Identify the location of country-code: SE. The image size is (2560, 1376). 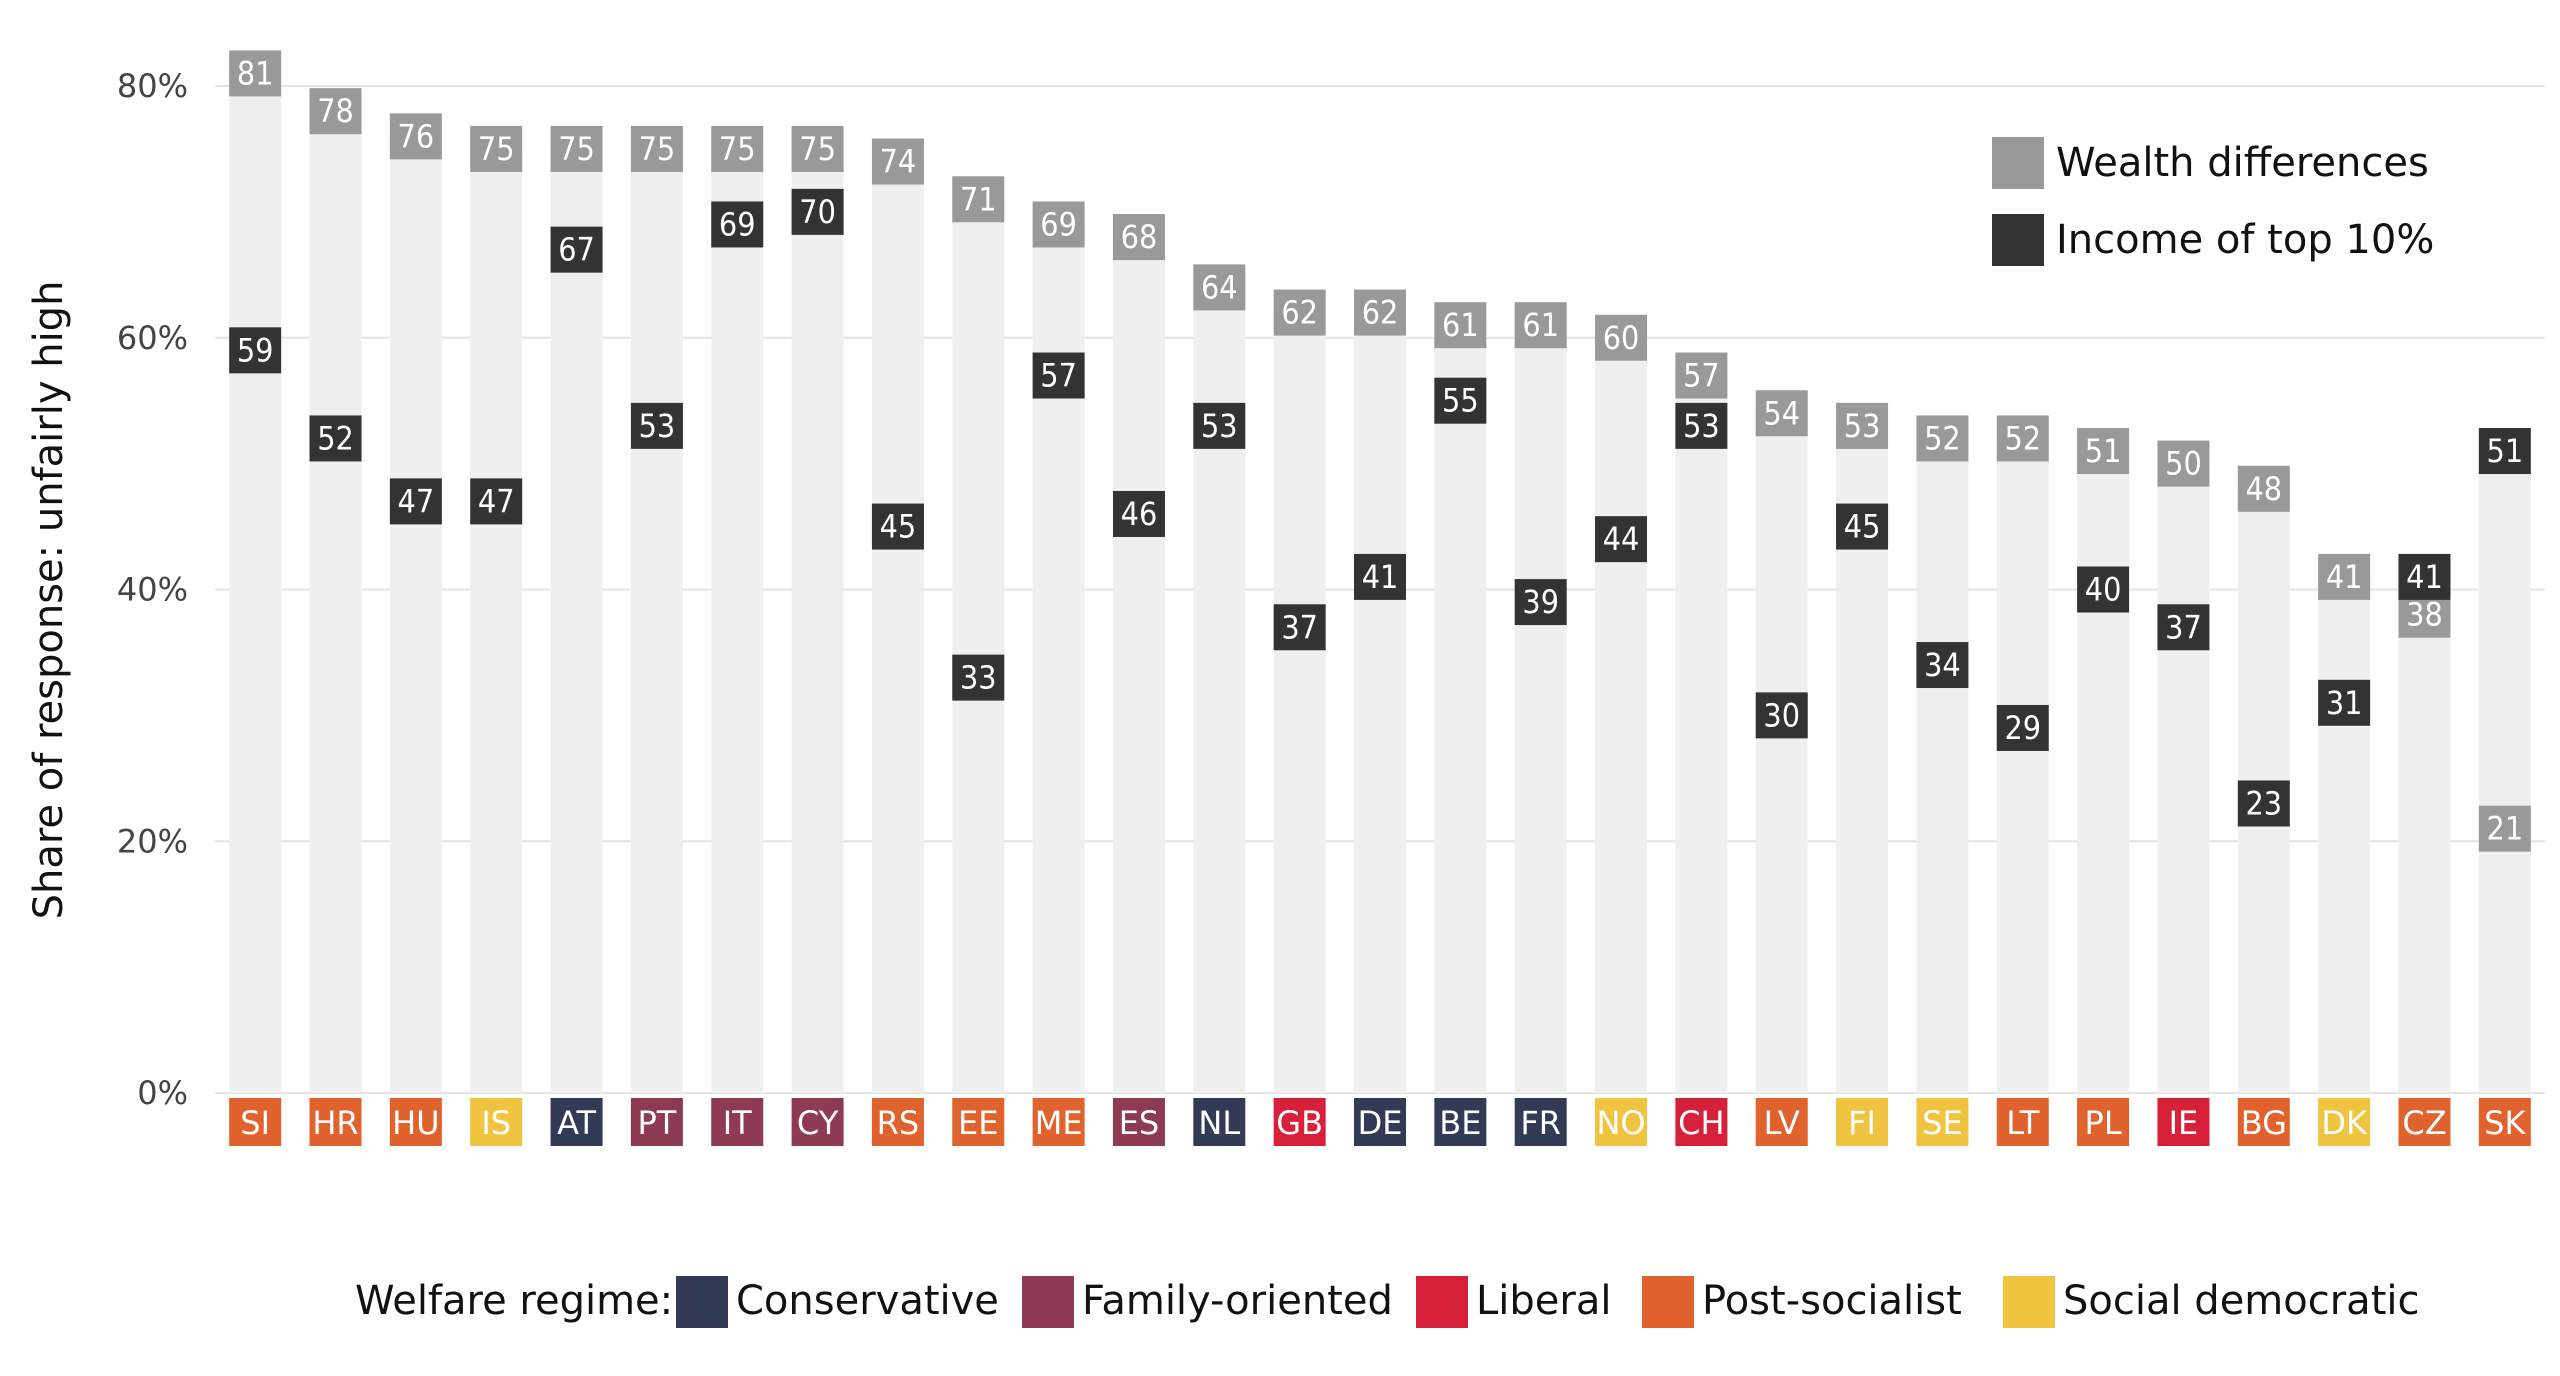
(1942, 1123).